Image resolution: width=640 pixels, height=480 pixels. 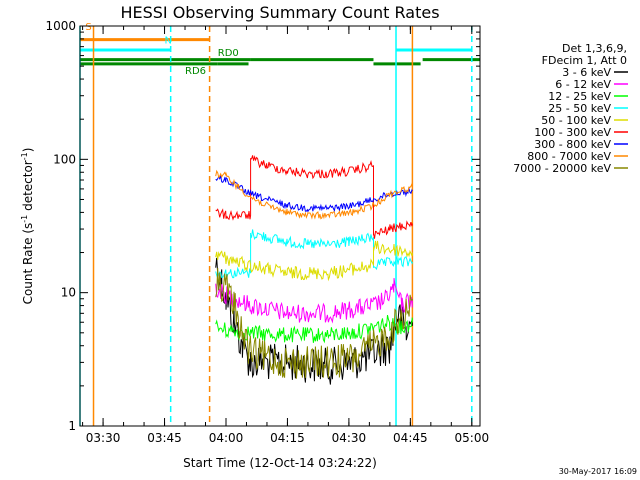 What do you see at coordinates (168, 40) in the screenshot?
I see `flag-label-n: N` at bounding box center [168, 40].